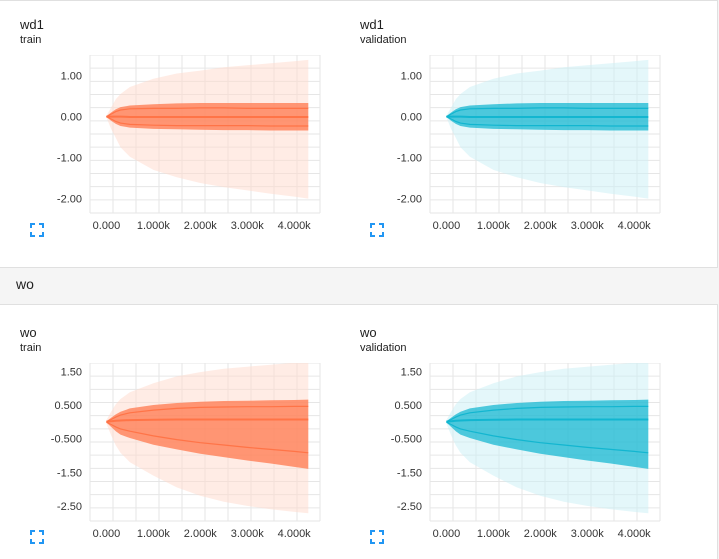 The image size is (719, 559). I want to click on section-title: wo, so click(25, 284).